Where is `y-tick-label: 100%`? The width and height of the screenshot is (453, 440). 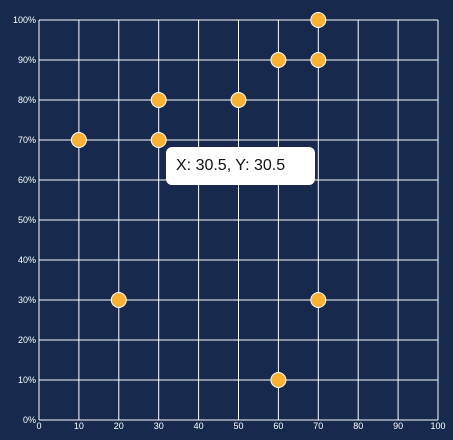
y-tick-label: 100% is located at coordinates (24, 20).